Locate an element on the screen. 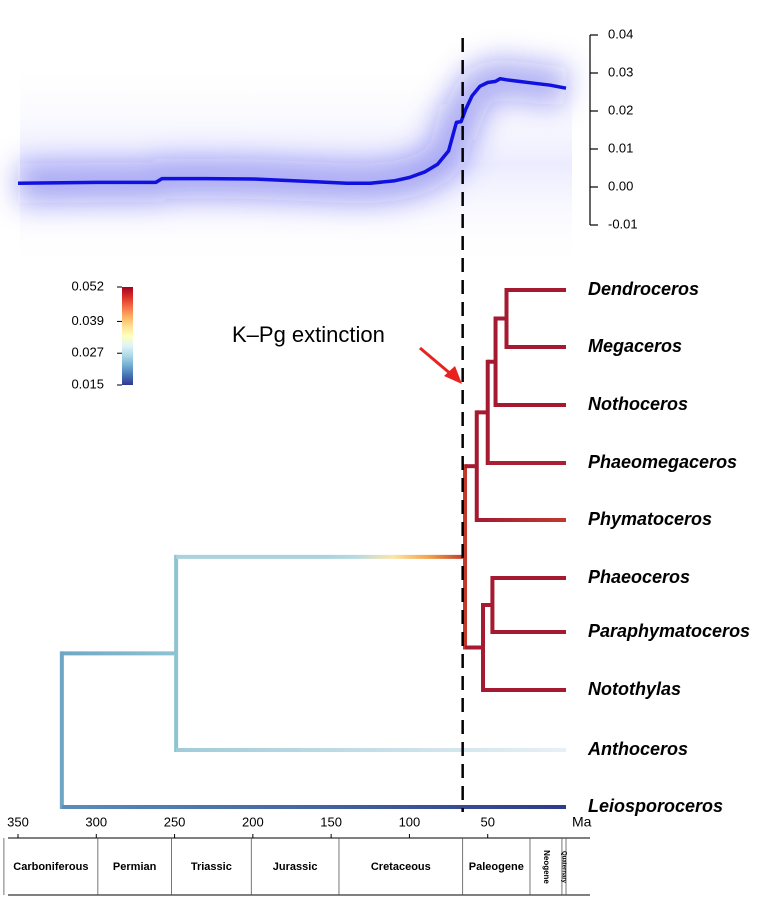 This screenshot has width=783, height=900. tip-label: Phaeomegaceros is located at coordinates (662, 462).